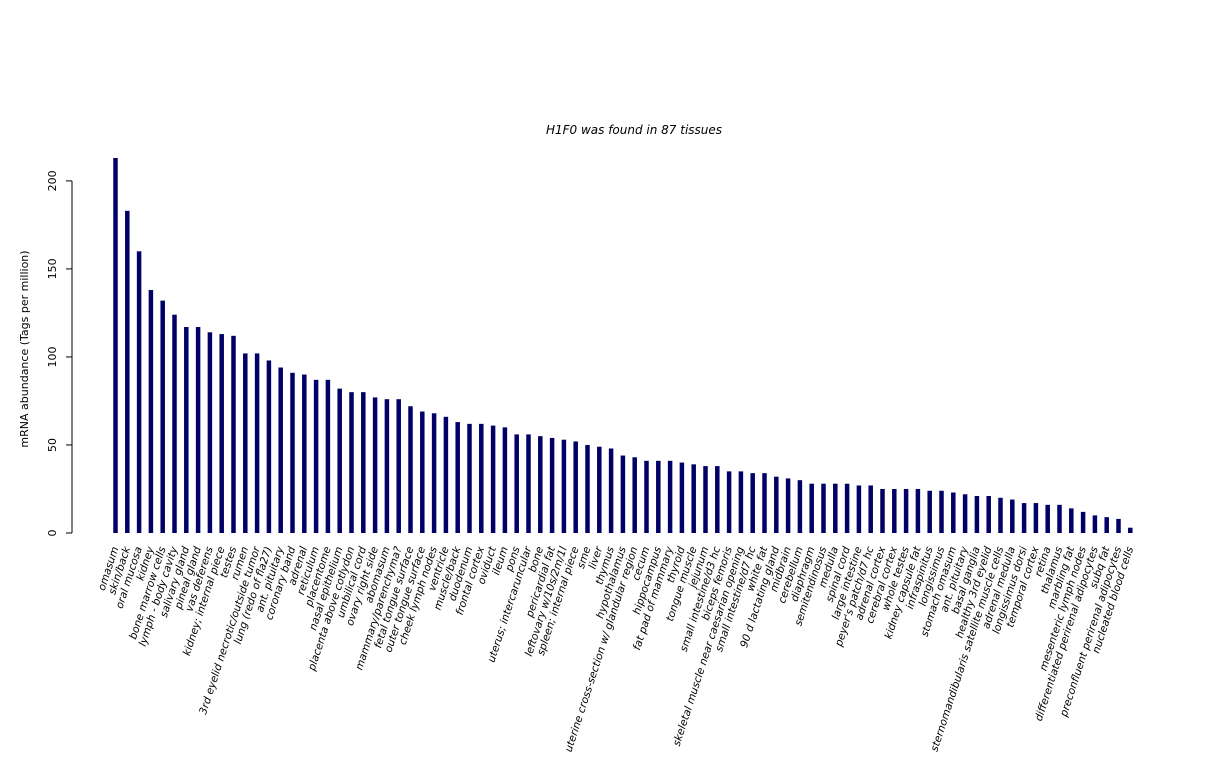 The width and height of the screenshot is (1224, 768). What do you see at coordinates (52, 268) in the screenshot?
I see `y-tick-label: 150` at bounding box center [52, 268].